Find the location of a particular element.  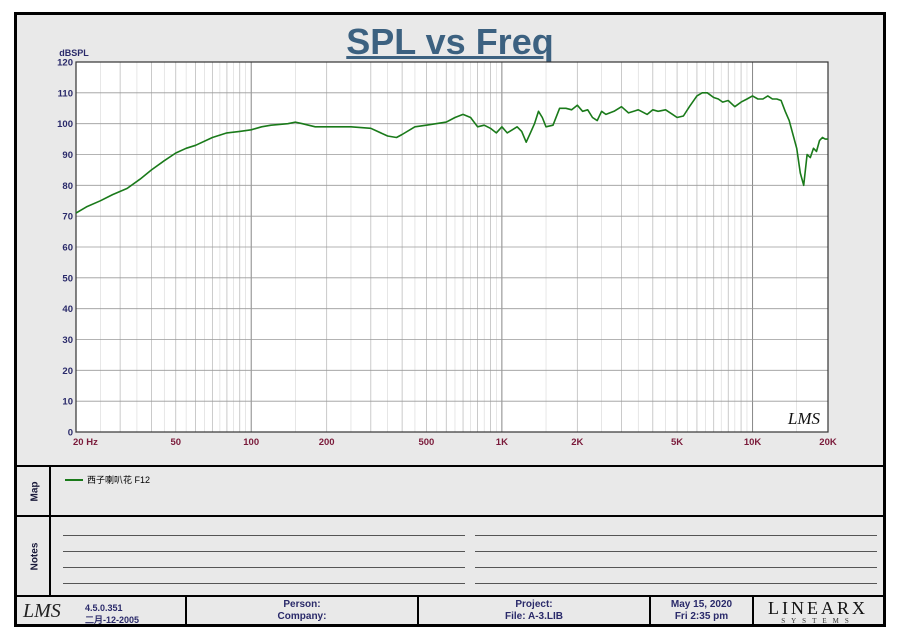

date-cell: May 15, 2020 Fri 2:35 pm is located at coordinates (701, 613).